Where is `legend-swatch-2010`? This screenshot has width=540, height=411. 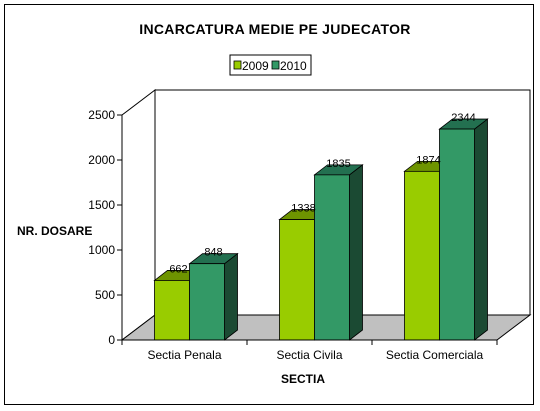 legend-swatch-2010 is located at coordinates (275, 65).